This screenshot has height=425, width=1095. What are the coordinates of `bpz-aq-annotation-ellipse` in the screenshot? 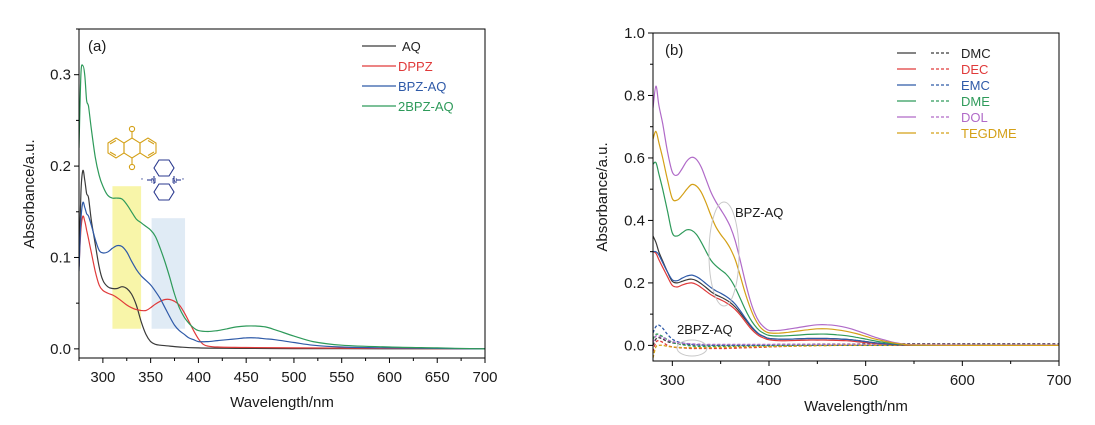 It's located at (724, 254).